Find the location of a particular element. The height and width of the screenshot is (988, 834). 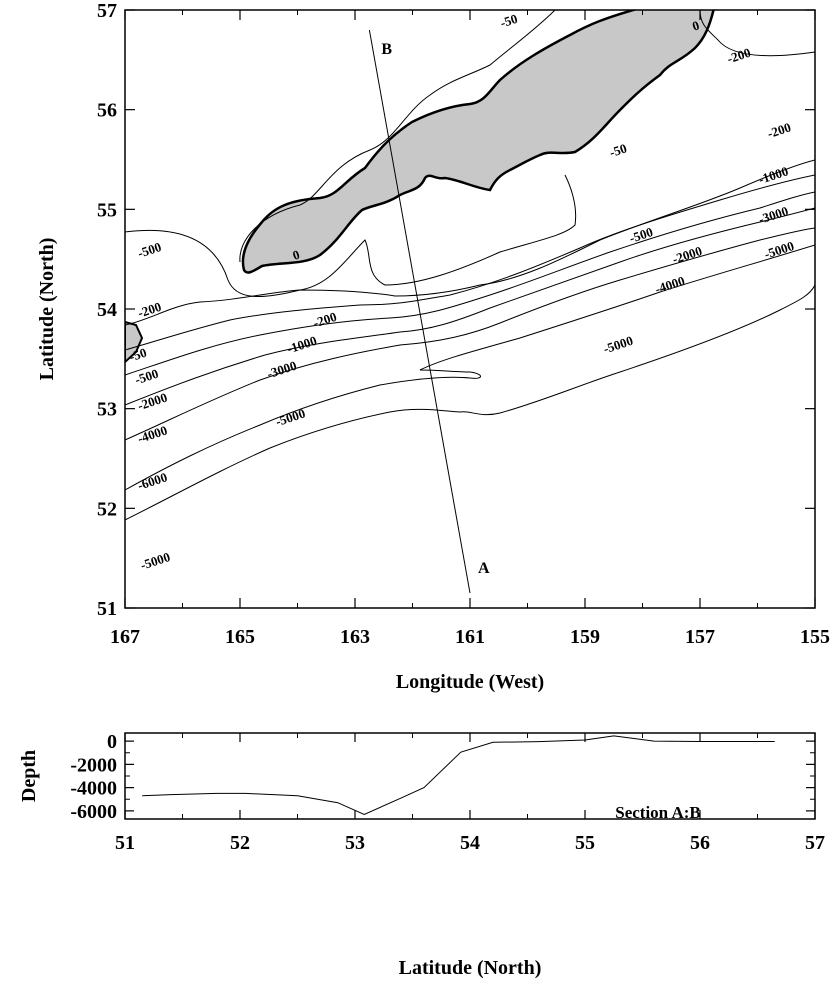

section-frame is located at coordinates (470, 776).